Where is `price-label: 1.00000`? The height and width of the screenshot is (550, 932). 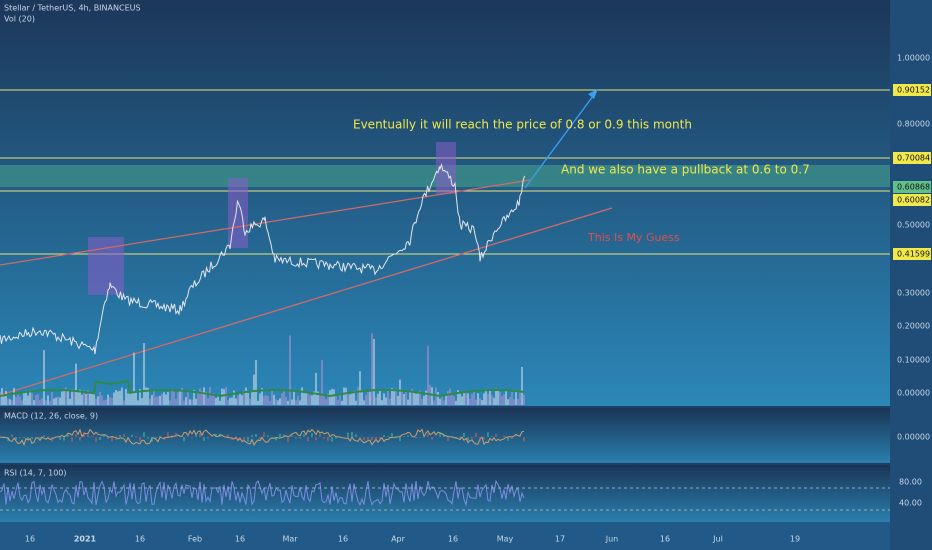 price-label: 1.00000 is located at coordinates (913, 58).